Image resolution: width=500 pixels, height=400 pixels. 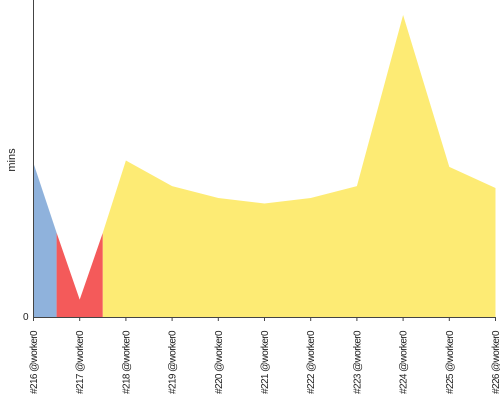 What do you see at coordinates (311, 362) in the screenshot?
I see `x-tick-label-6: #222 @worker0` at bounding box center [311, 362].